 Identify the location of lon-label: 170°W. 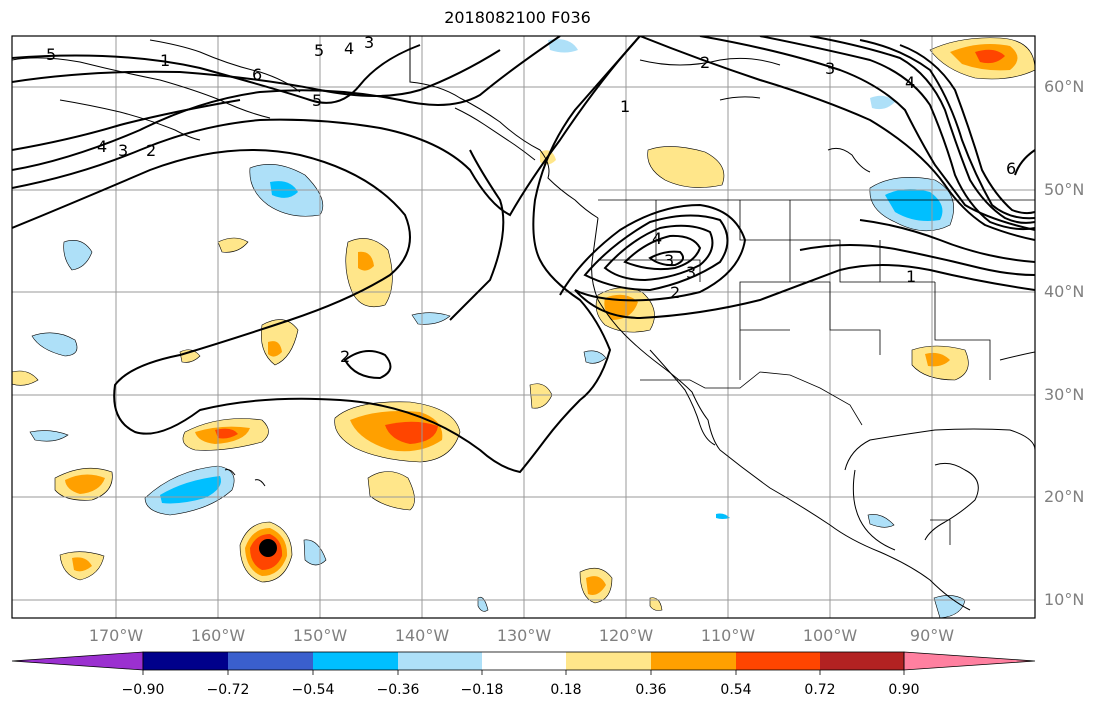
(116, 635).